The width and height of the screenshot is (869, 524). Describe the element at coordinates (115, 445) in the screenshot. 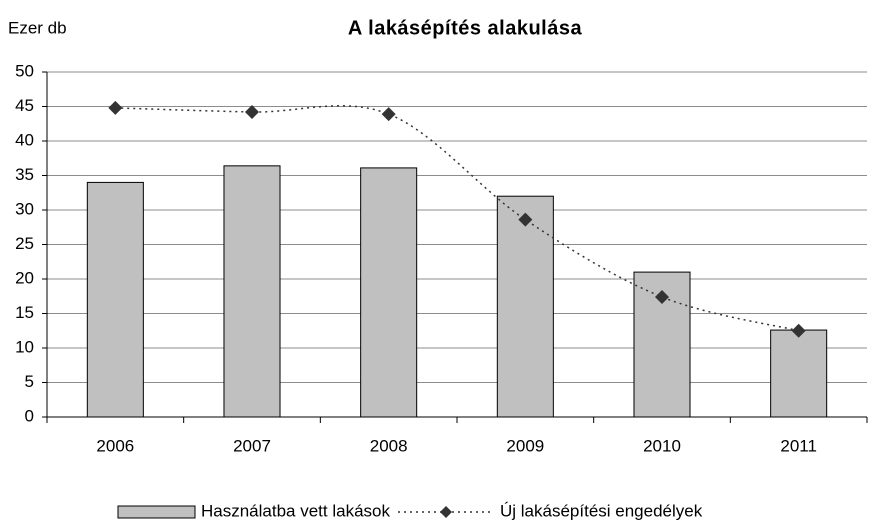

I see `x-tick-label: 2006` at that location.